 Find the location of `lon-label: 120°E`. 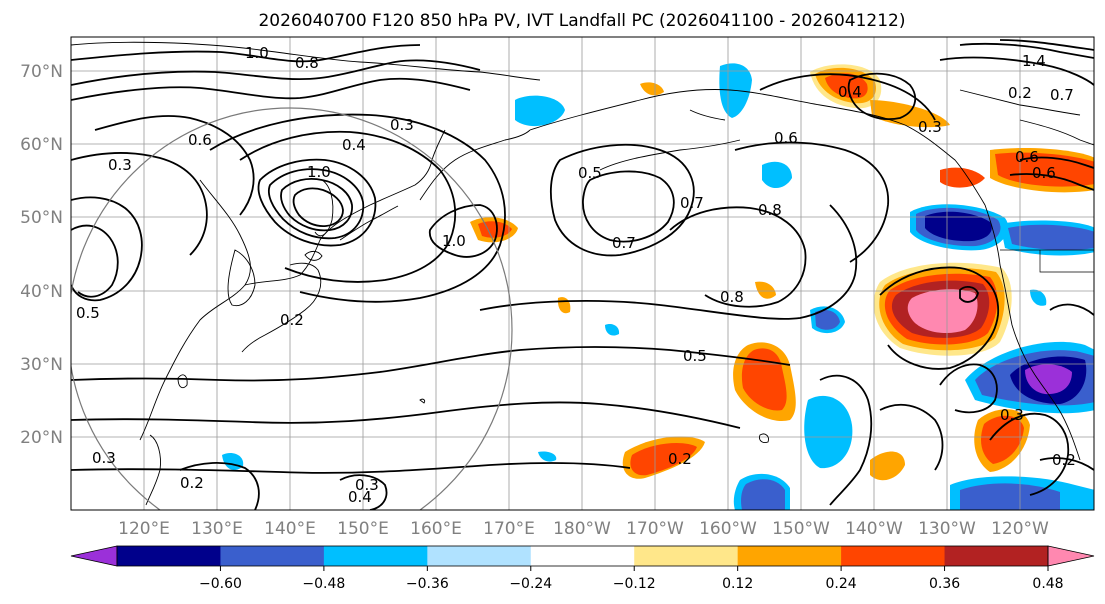

lon-label: 120°E is located at coordinates (144, 529).